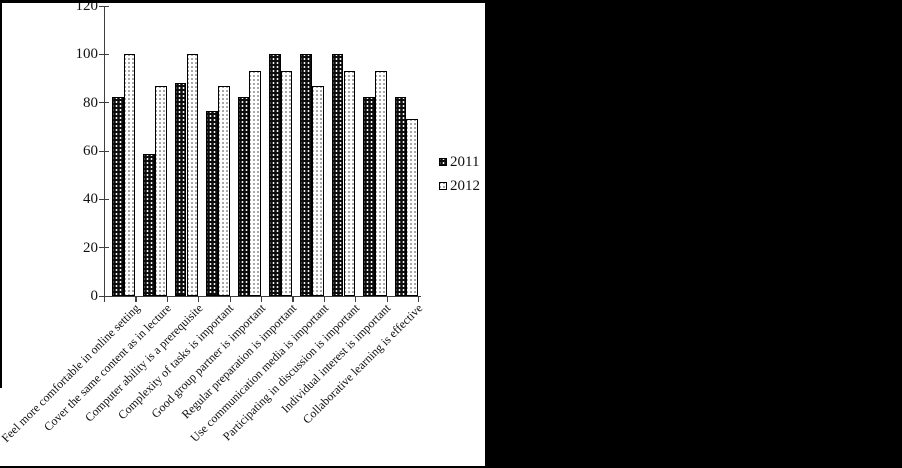 This screenshot has height=468, width=902. I want to click on x-axis-line, so click(262, 297).